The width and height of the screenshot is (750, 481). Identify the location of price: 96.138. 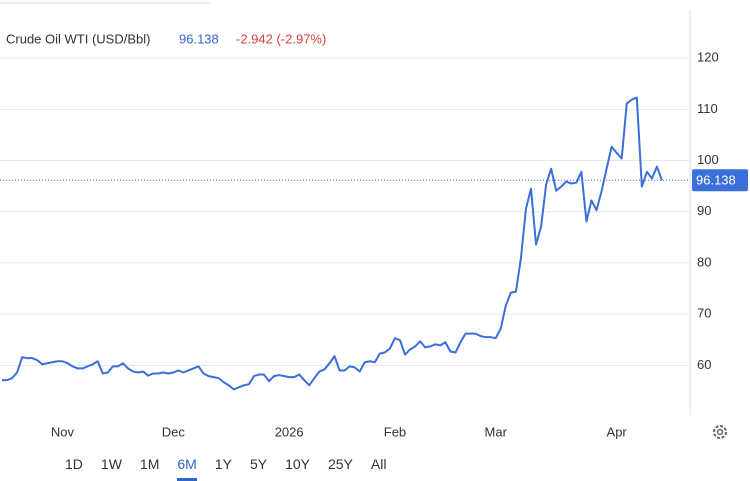
(199, 38).